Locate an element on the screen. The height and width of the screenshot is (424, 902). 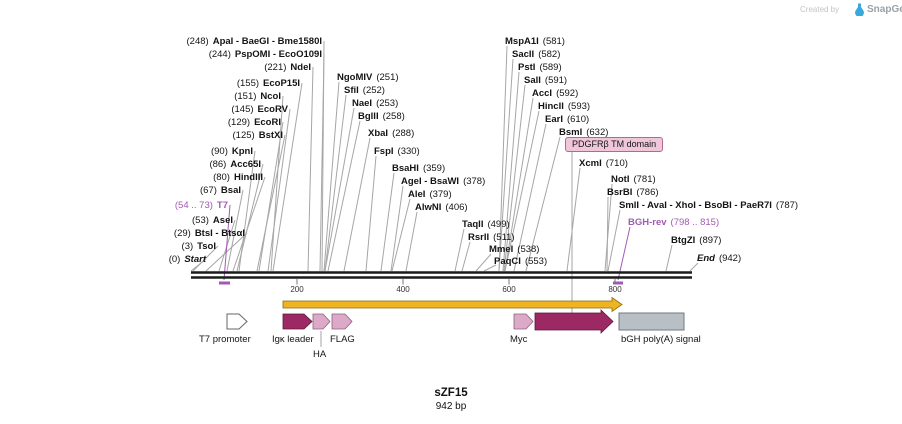
feature-label-igk-leader: Igκ leader is located at coordinates (293, 339).